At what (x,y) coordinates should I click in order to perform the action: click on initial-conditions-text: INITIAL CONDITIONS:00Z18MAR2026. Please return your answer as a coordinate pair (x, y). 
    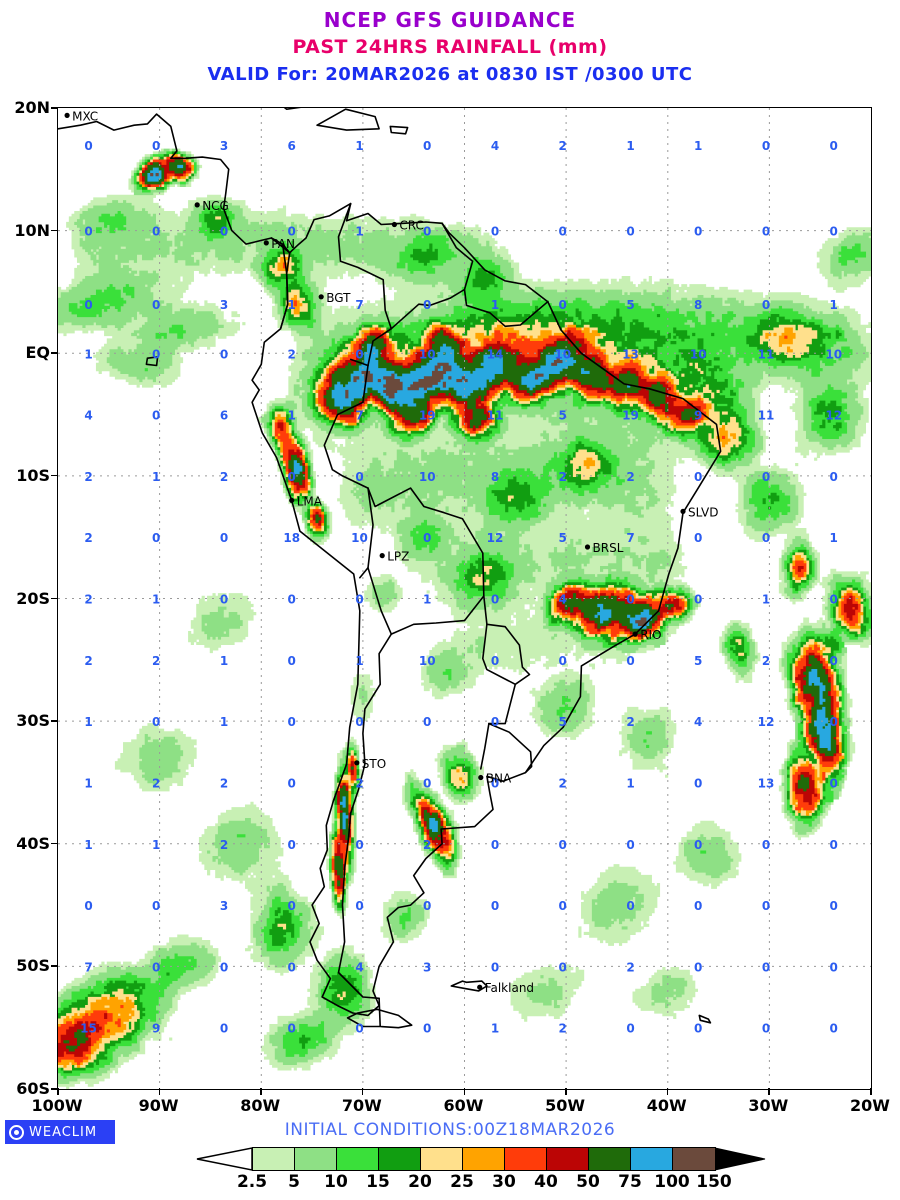
    Looking at the image, I should click on (450, 1130).